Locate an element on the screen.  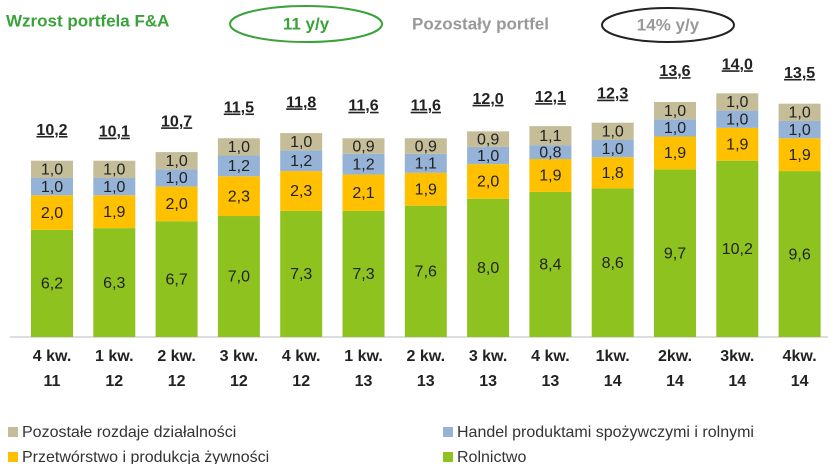
segment-label: 6,2 is located at coordinates (52, 284).